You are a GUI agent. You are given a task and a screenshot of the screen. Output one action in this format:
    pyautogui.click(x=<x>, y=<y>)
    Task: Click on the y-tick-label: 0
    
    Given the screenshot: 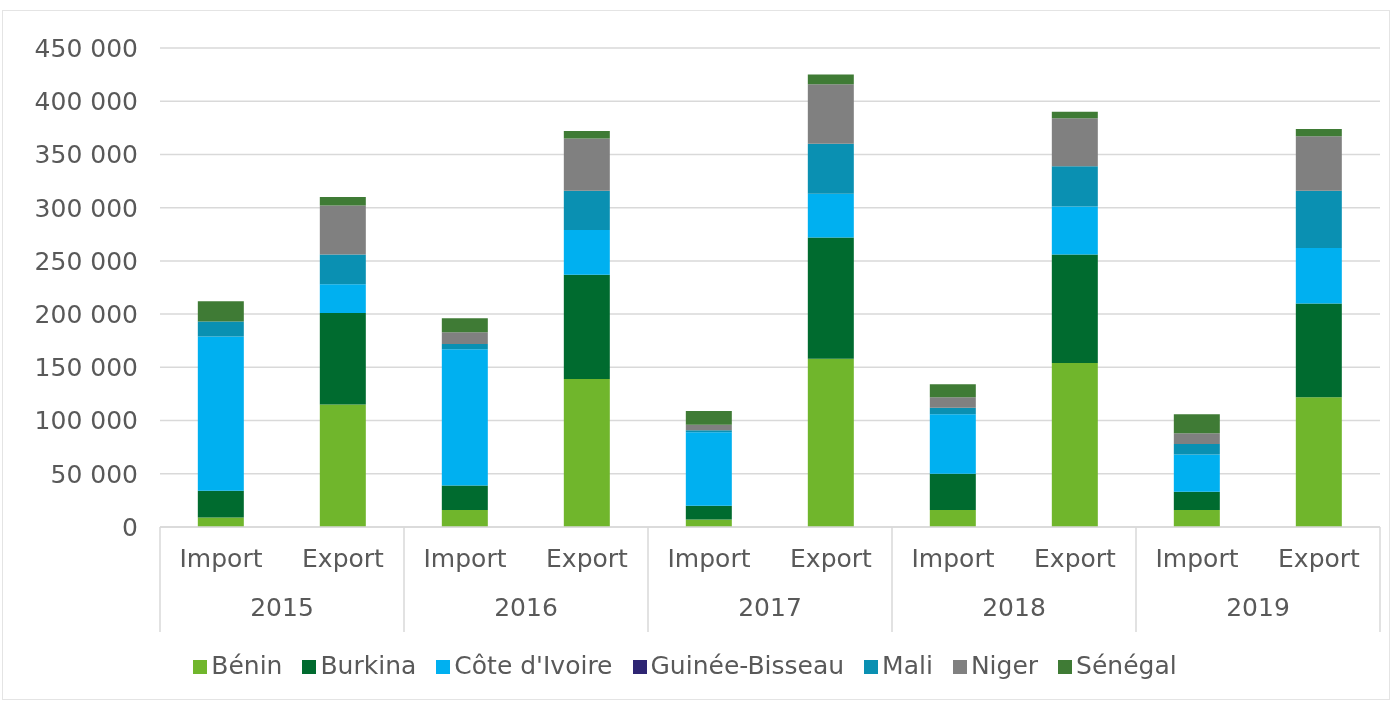 What is the action you would take?
    pyautogui.click(x=130, y=527)
    